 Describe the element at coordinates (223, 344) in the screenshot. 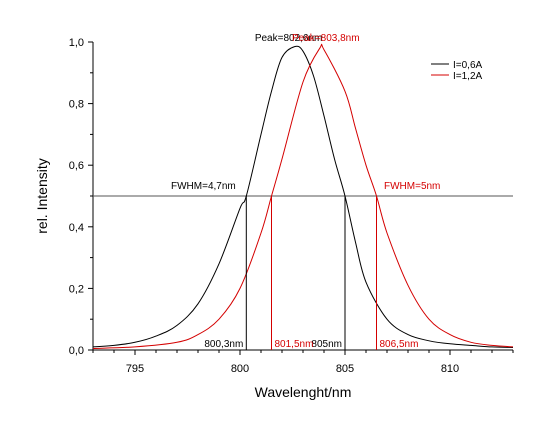

I see `fwhm-marker-label: 800,3nm` at that location.